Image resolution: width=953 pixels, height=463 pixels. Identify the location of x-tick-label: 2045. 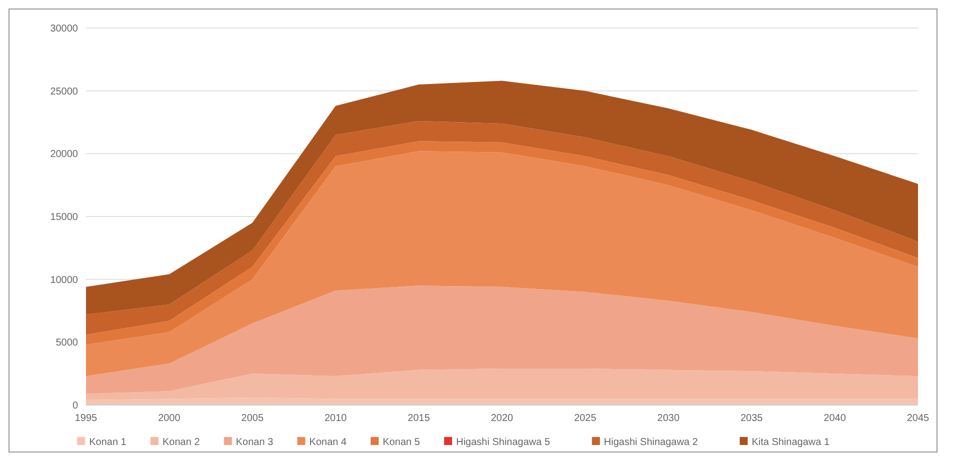
(918, 418).